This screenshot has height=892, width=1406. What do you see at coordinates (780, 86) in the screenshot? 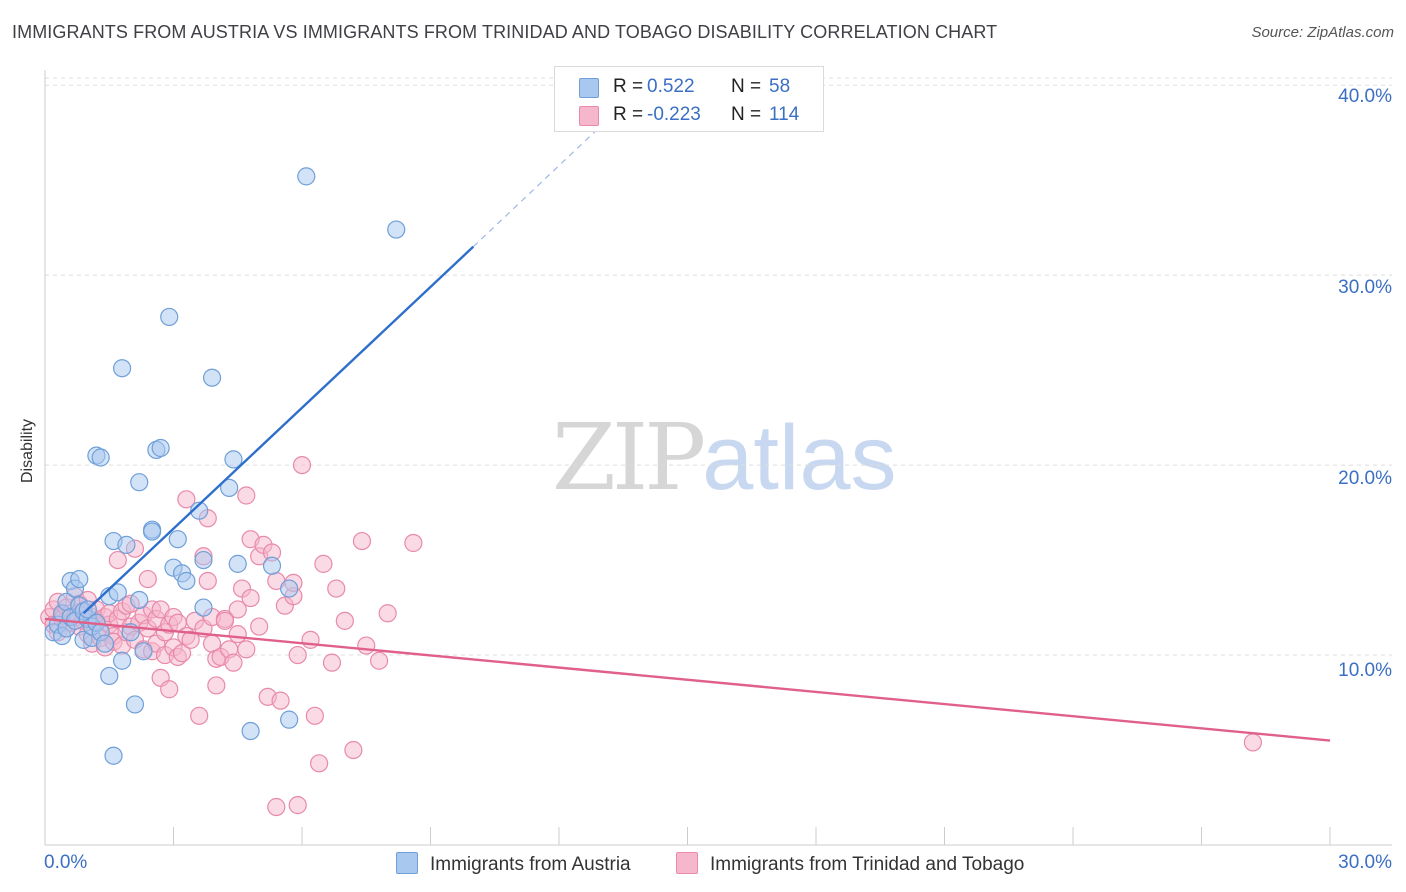
I see `legend-n-value: 58` at bounding box center [780, 86].